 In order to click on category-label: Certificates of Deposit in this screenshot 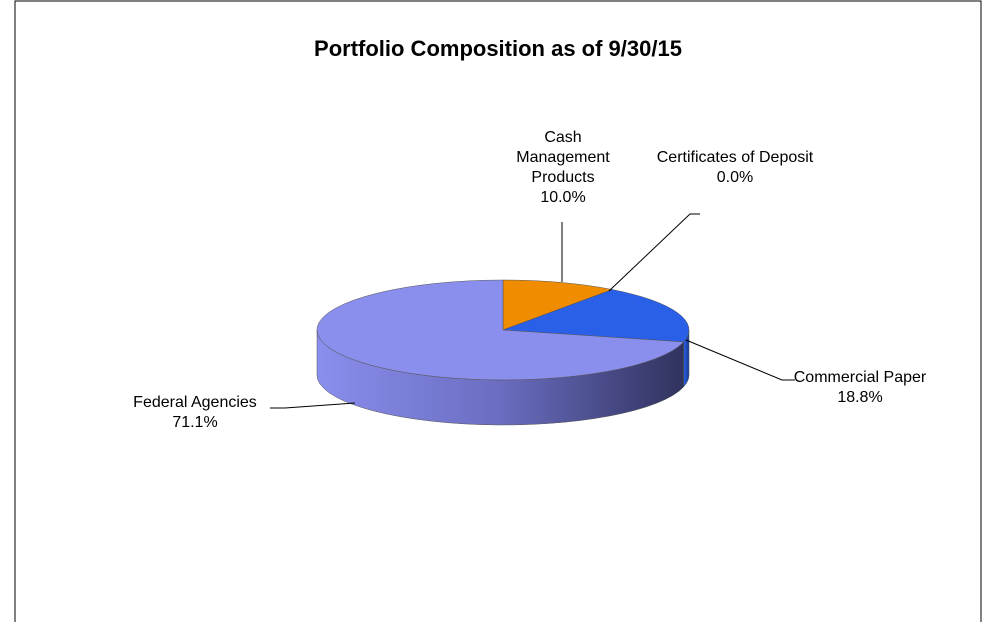, I will do `click(735, 157)`.